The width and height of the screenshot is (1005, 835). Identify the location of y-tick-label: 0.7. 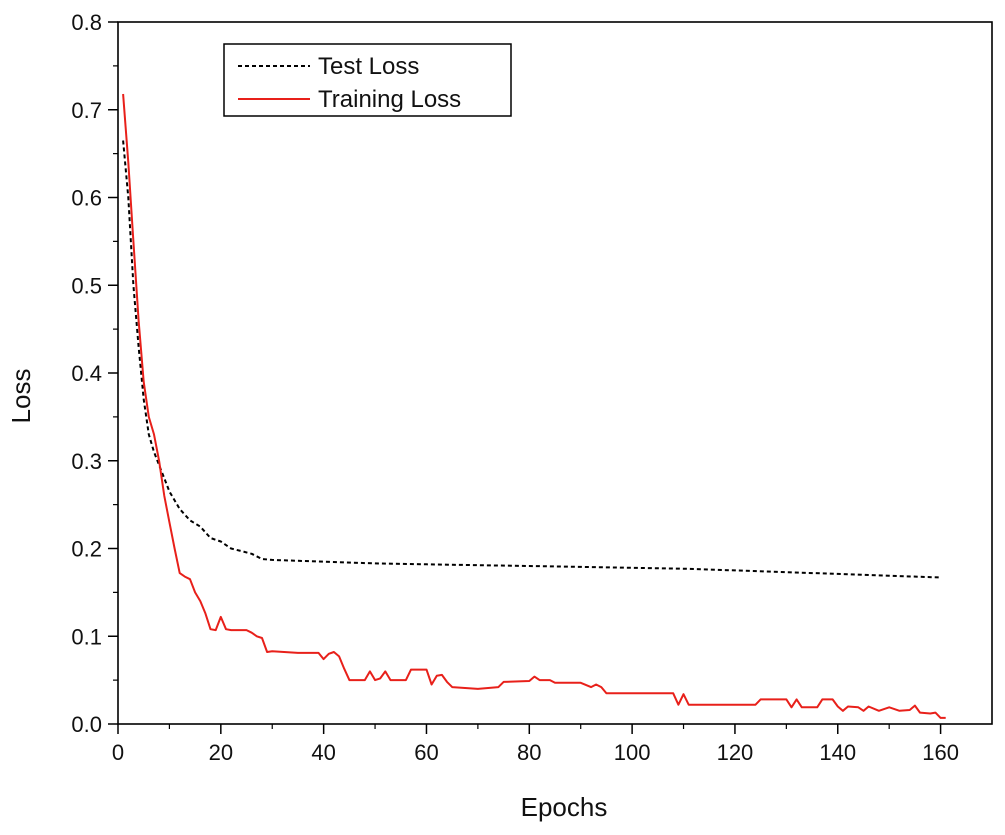
(86, 110).